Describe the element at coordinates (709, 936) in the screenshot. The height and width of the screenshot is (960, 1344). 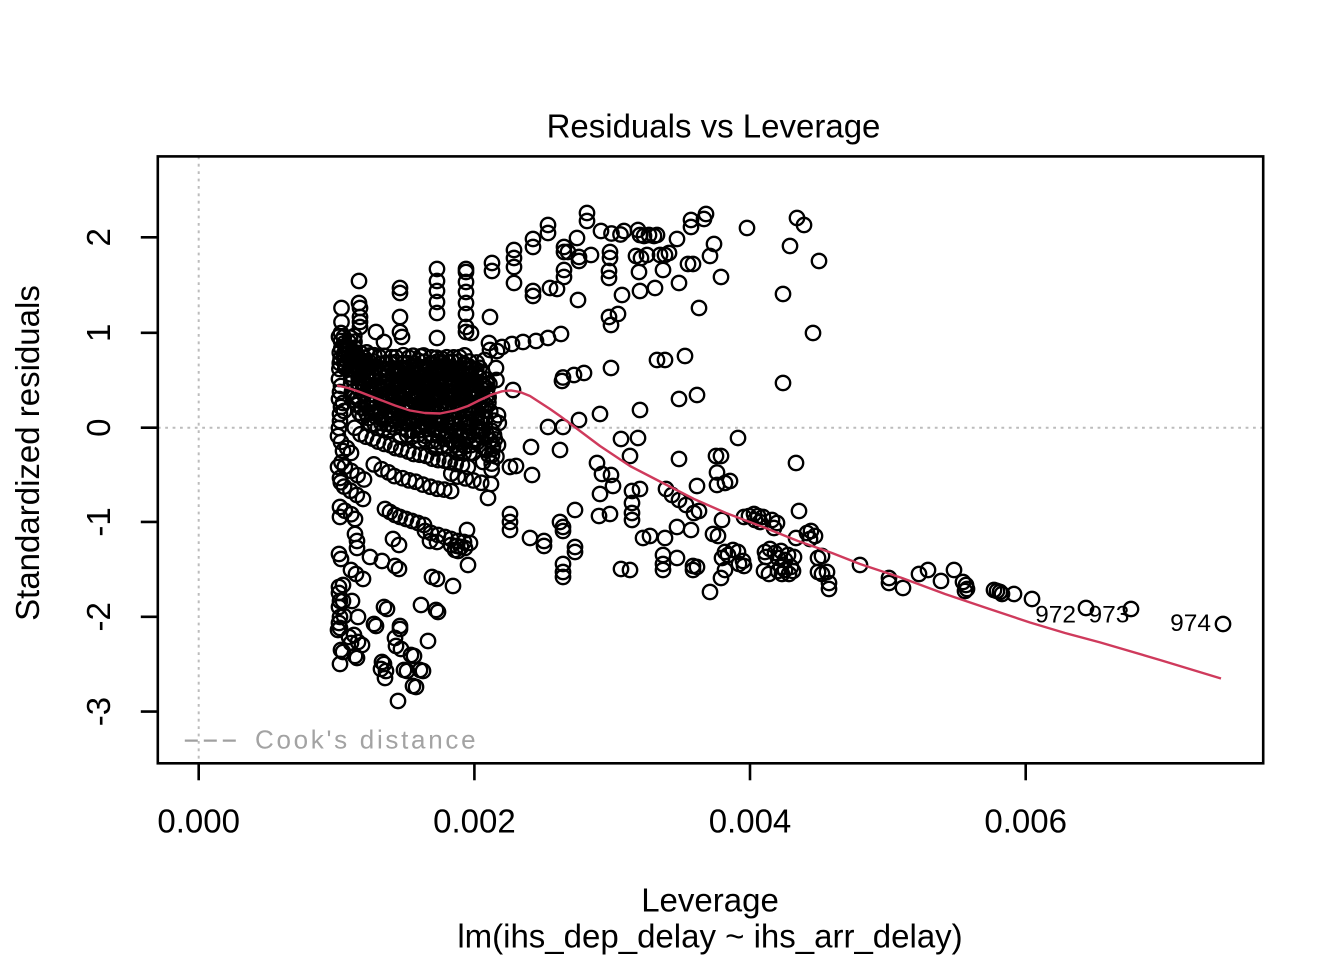
I see `svg-text:lm(ihs_dep_delay ~ ihs_arr_del: lm(ihs_dep_delay ~ ihs_arr_delay)` at that location.